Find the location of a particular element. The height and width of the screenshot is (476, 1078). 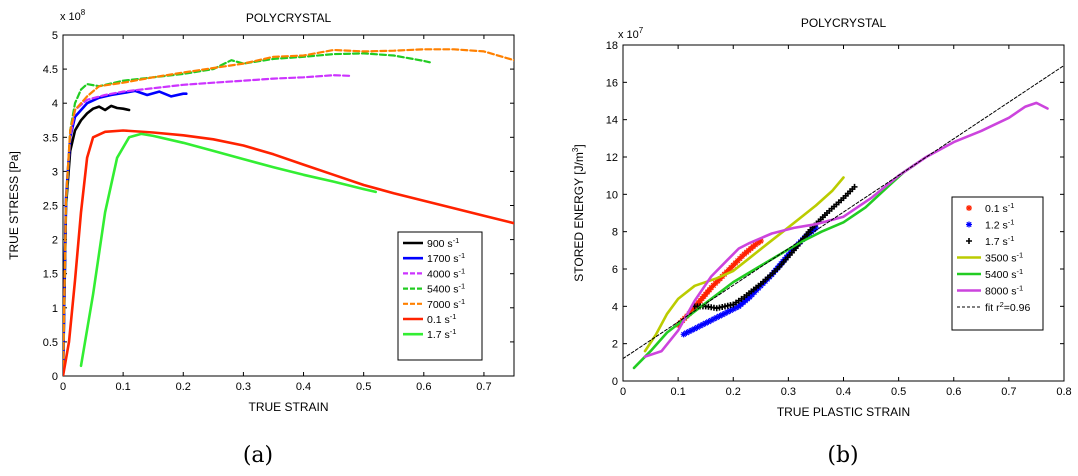

y-tick-label: 18 is located at coordinates (612, 46).